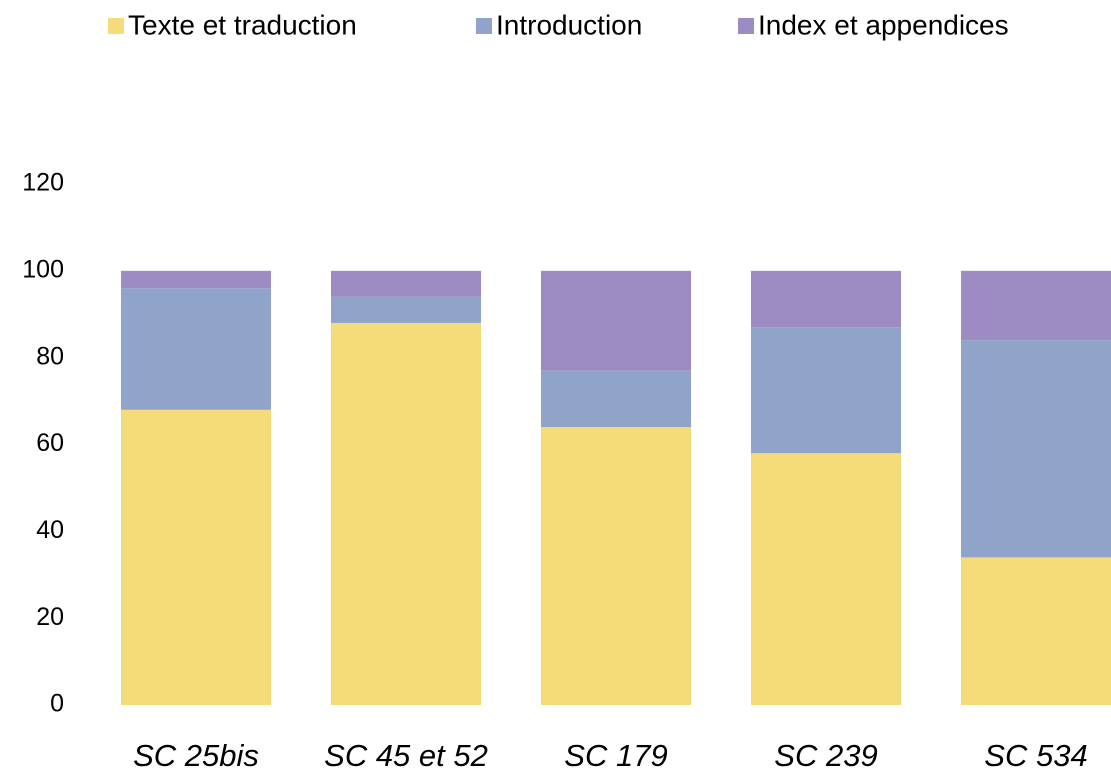 Image resolution: width=1111 pixels, height=773 pixels. What do you see at coordinates (50, 530) in the screenshot?
I see `y-tick-label: 40` at bounding box center [50, 530].